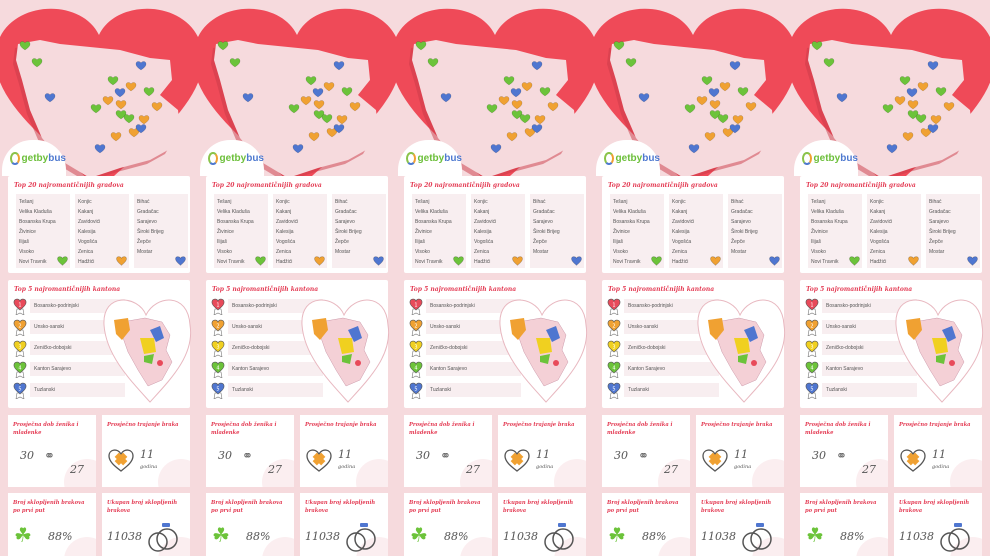  What do you see at coordinates (955, 537) in the screenshot?
I see `rings-icon` at bounding box center [955, 537].